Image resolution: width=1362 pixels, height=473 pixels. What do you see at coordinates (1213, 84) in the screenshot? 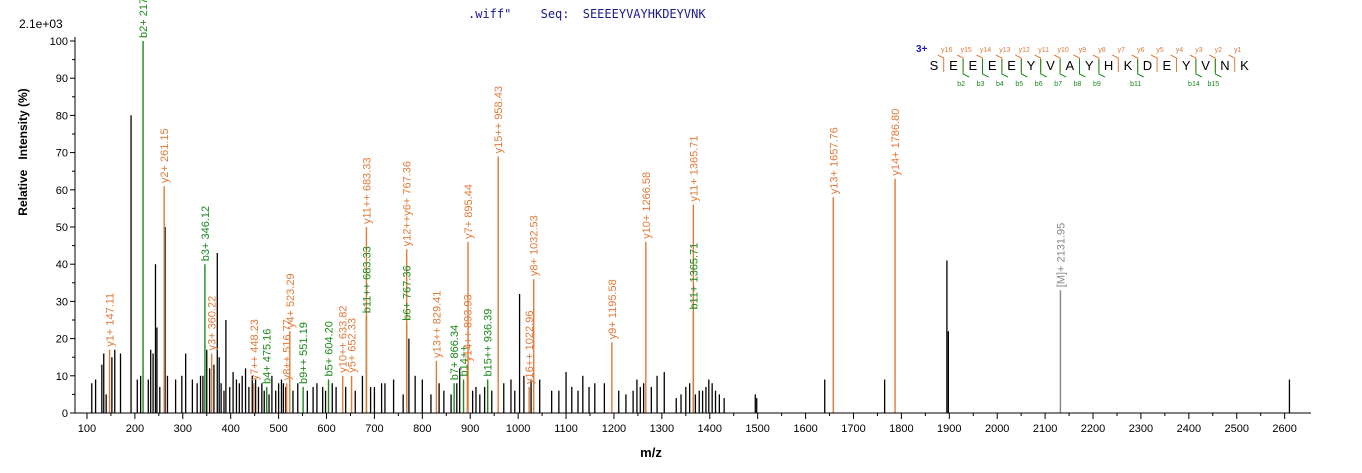
I see `b-ion-label: b15` at bounding box center [1213, 84].